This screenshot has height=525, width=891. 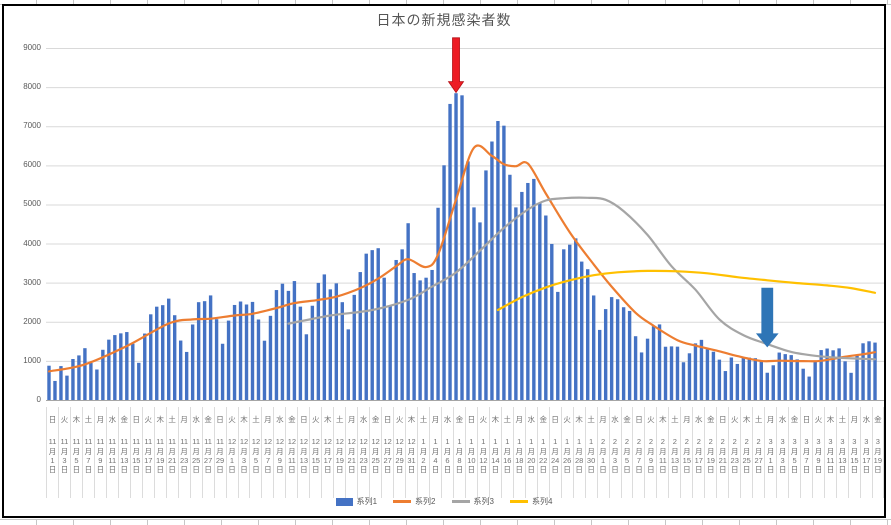 I want to click on legend-label-series2: 系列2, so click(x=425, y=501).